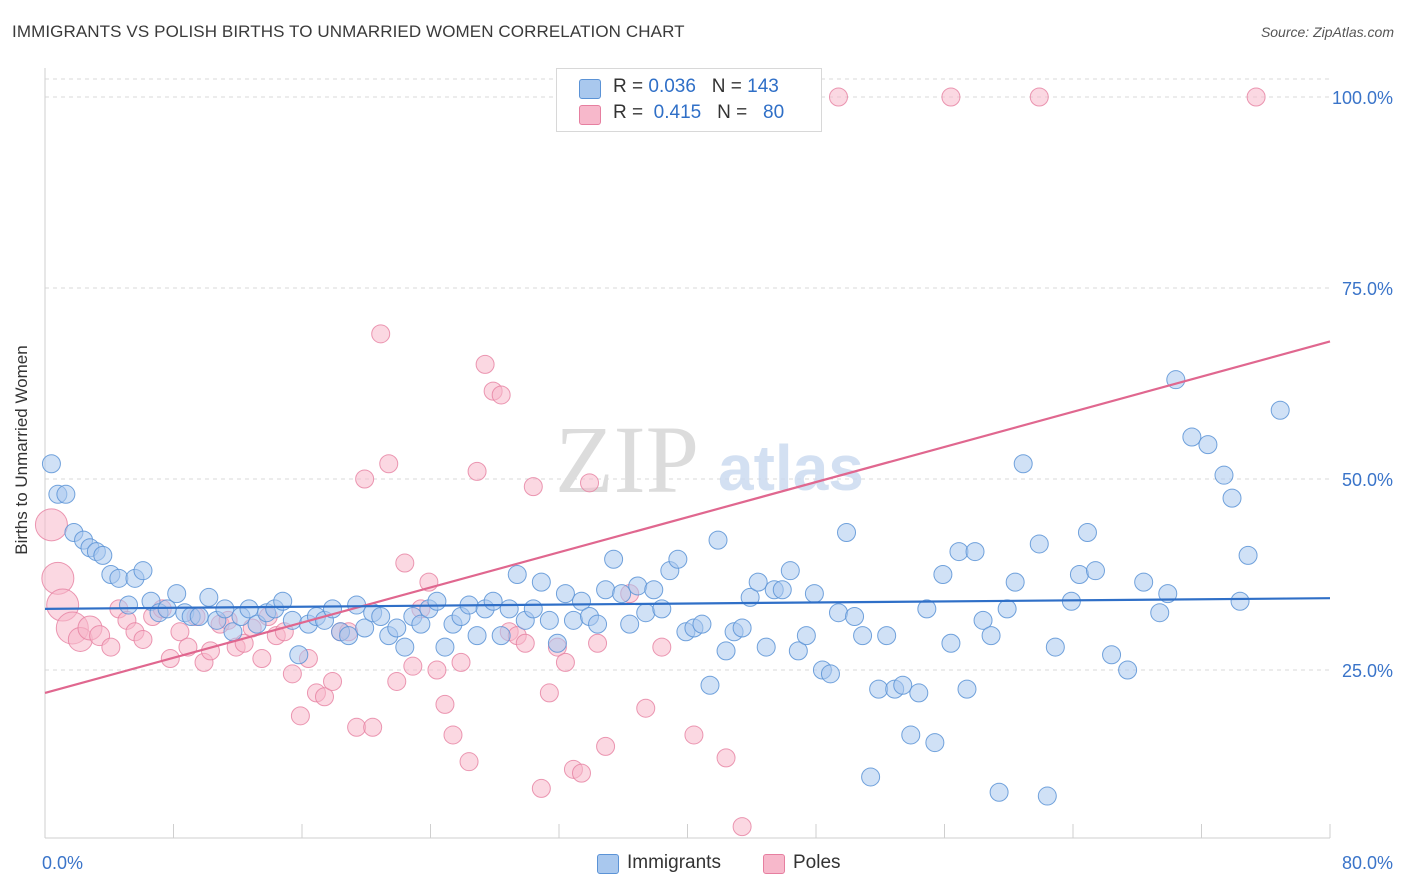 This screenshot has height=892, width=1406. I want to click on legend-n-value: 143, so click(763, 86).